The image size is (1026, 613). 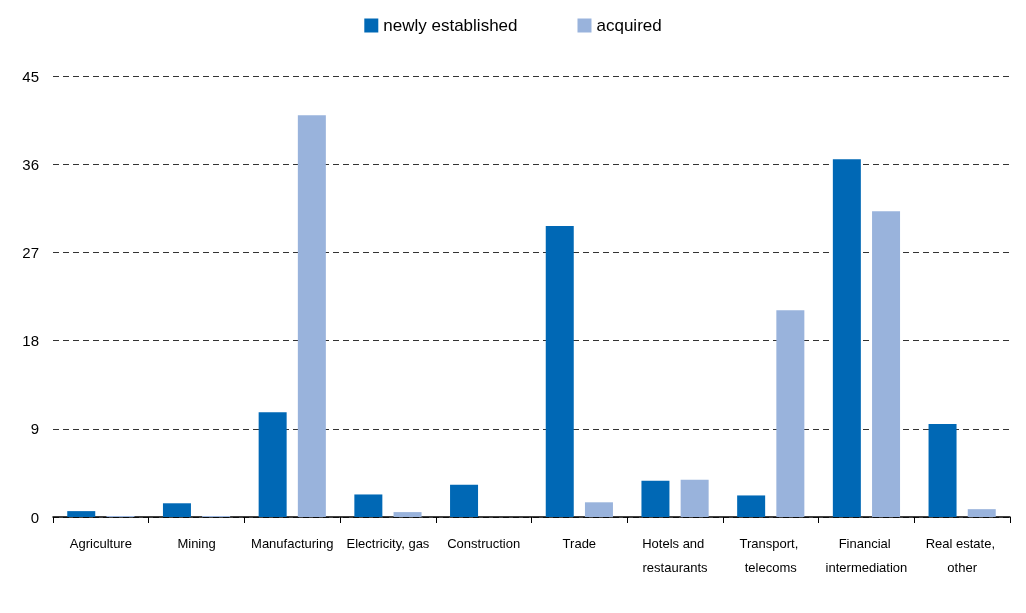 What do you see at coordinates (450, 25) in the screenshot?
I see `legend-label: newly established` at bounding box center [450, 25].